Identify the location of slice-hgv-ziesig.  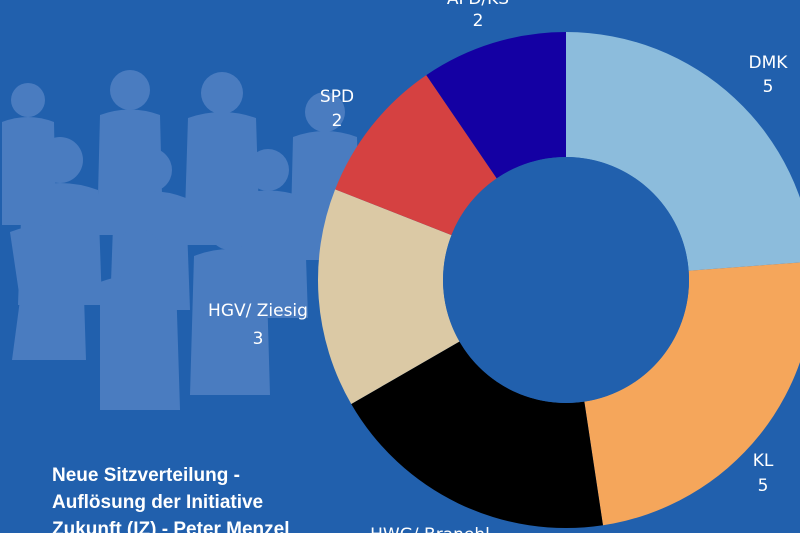
(389, 296).